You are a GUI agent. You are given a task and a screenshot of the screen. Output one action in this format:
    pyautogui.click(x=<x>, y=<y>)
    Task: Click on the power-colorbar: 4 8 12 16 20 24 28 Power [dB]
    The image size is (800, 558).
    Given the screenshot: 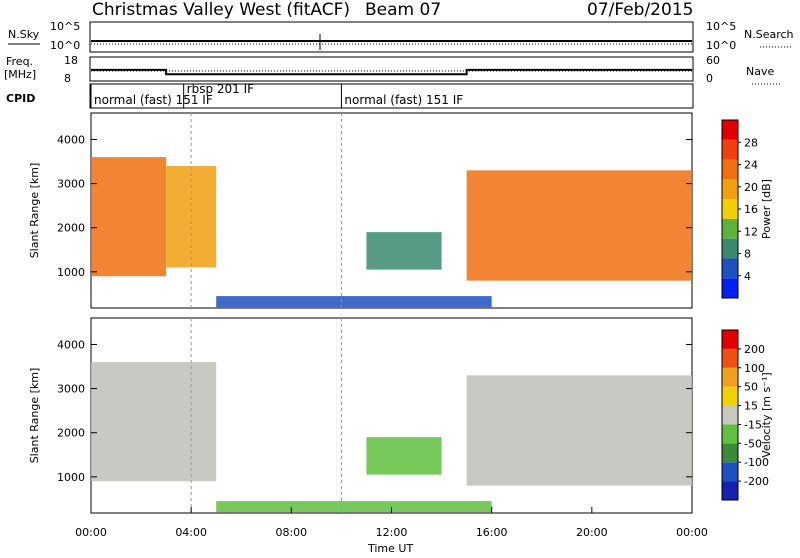 What is the action you would take?
    pyautogui.click(x=747, y=209)
    